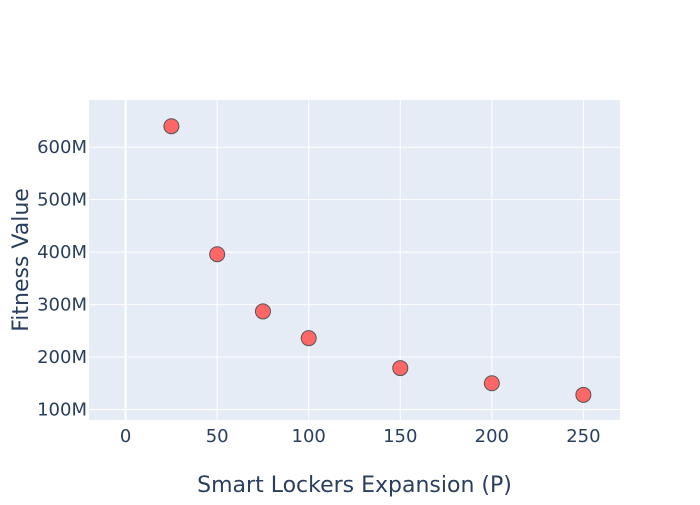 The image size is (700, 505). Describe the element at coordinates (360, 436) in the screenshot. I see `x-tick-labels: 0 50 100 150 200 250` at that location.